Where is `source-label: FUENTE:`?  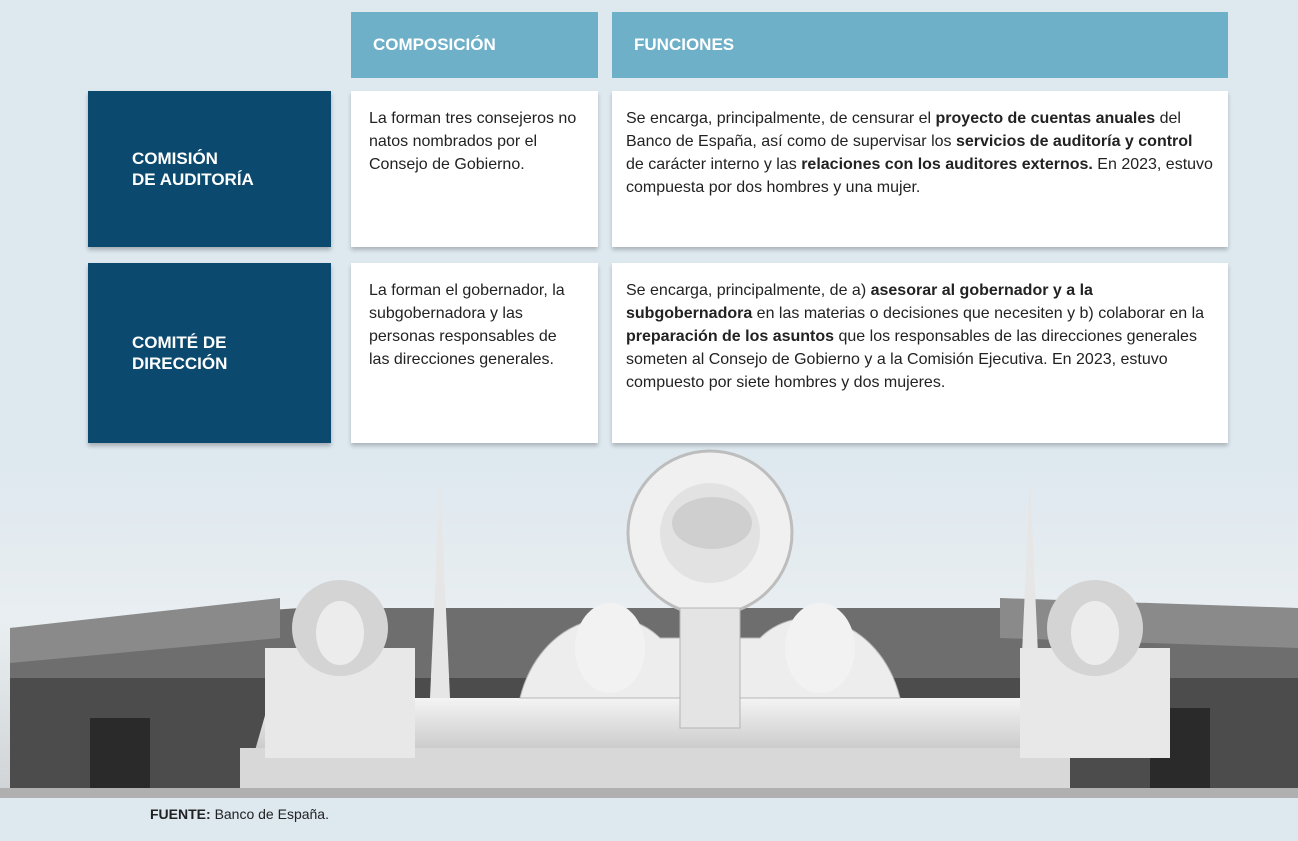
source-label: FUENTE: is located at coordinates (180, 814).